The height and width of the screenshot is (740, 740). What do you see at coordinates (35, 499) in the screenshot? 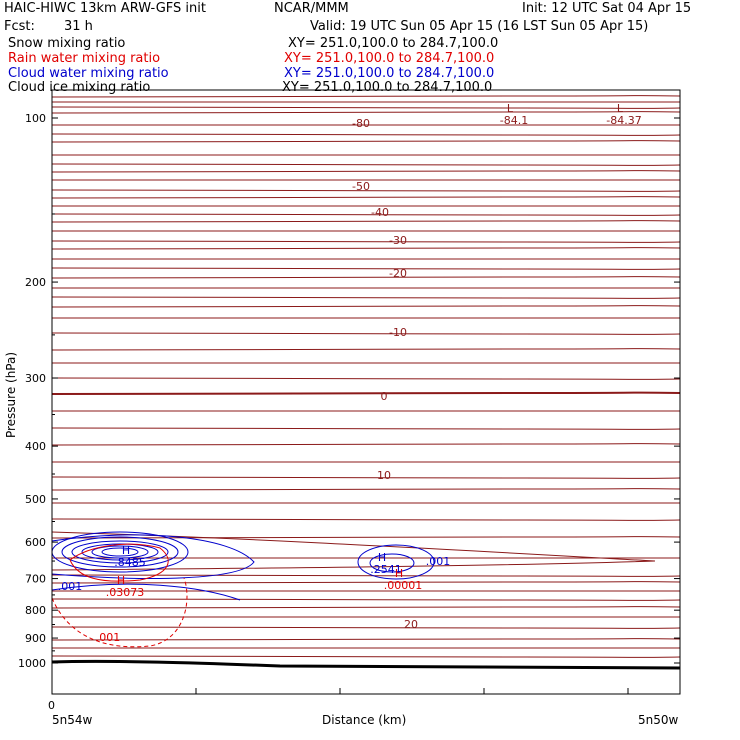
I see `y-tick-label: 500` at bounding box center [35, 499].